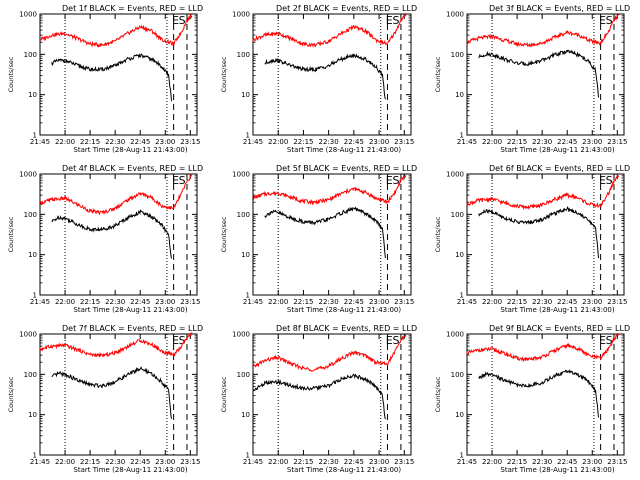 This screenshot has width=640, height=480. Describe the element at coordinates (346, 168) in the screenshot. I see `panel-title: Det 5f BLACK = Events, RED = LLD` at that location.